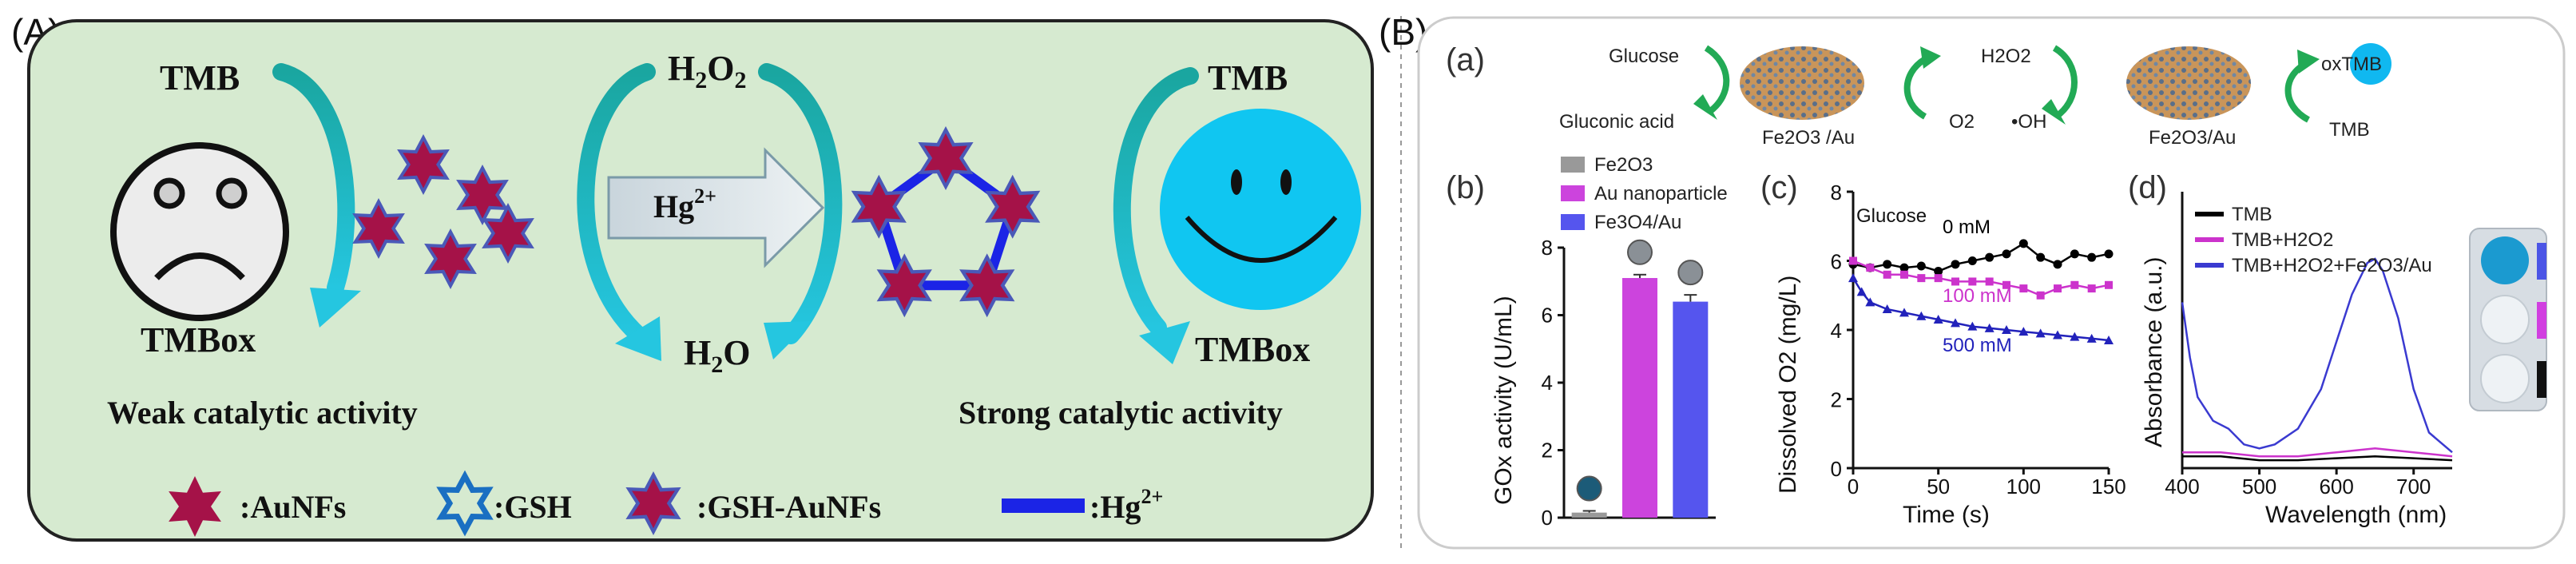 Image resolution: width=2576 pixels, height=564 pixels. I want to click on o2-series-line, so click(1981, 278).